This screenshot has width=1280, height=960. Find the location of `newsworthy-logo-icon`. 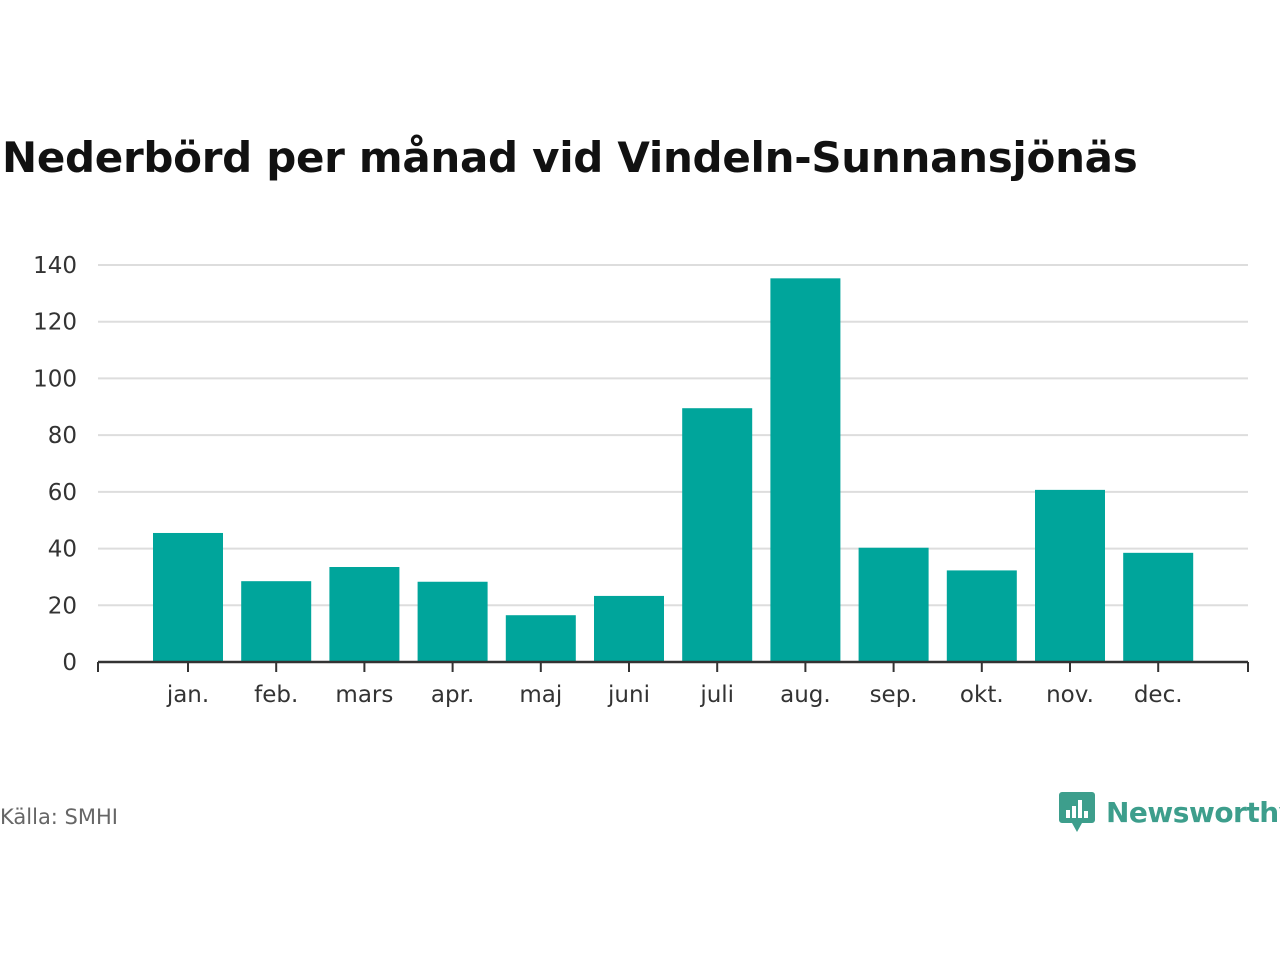

newsworthy-logo-icon is located at coordinates (1077, 812).